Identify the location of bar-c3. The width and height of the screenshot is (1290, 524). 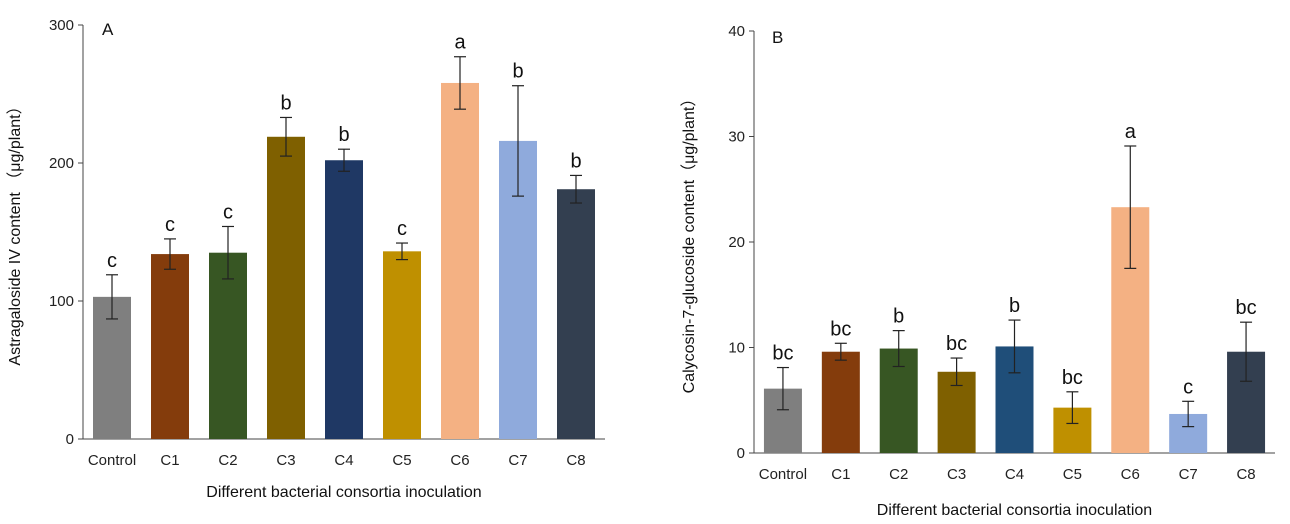
(286, 287).